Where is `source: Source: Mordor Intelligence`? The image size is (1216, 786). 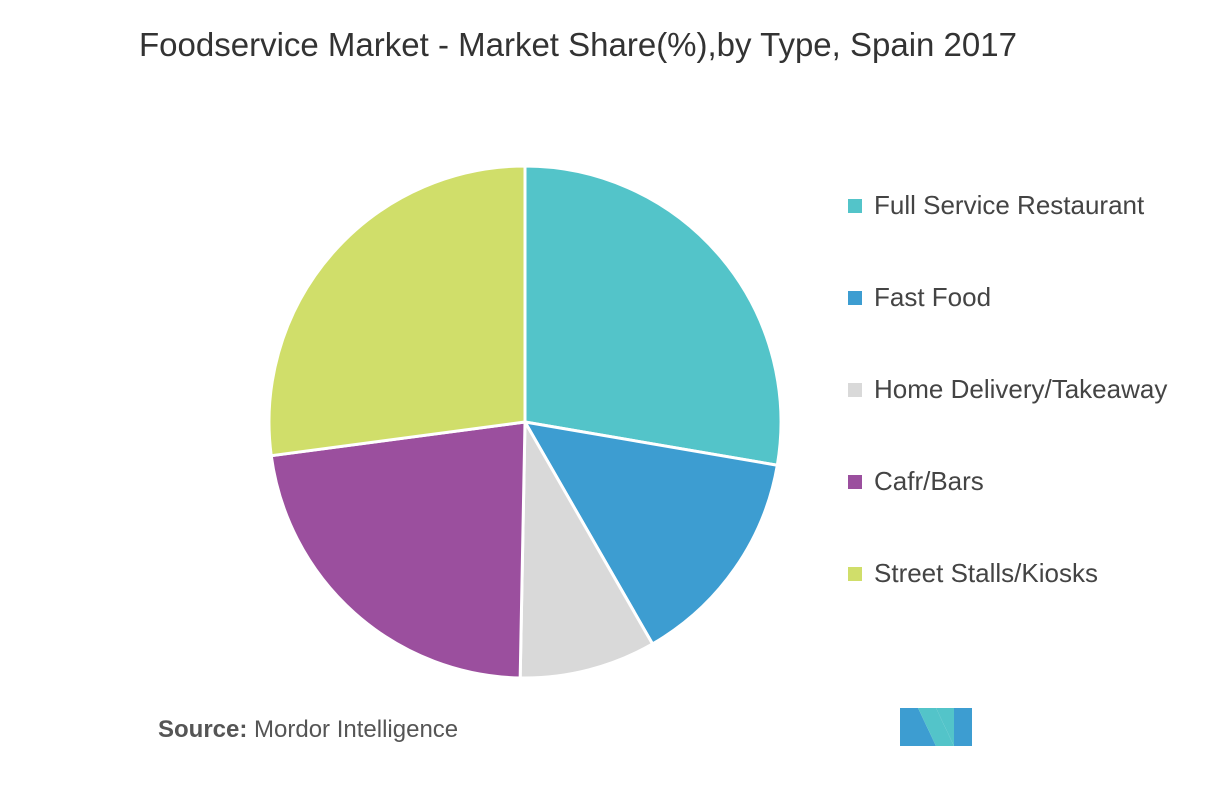 source: Source: Mordor Intelligence is located at coordinates (308, 730).